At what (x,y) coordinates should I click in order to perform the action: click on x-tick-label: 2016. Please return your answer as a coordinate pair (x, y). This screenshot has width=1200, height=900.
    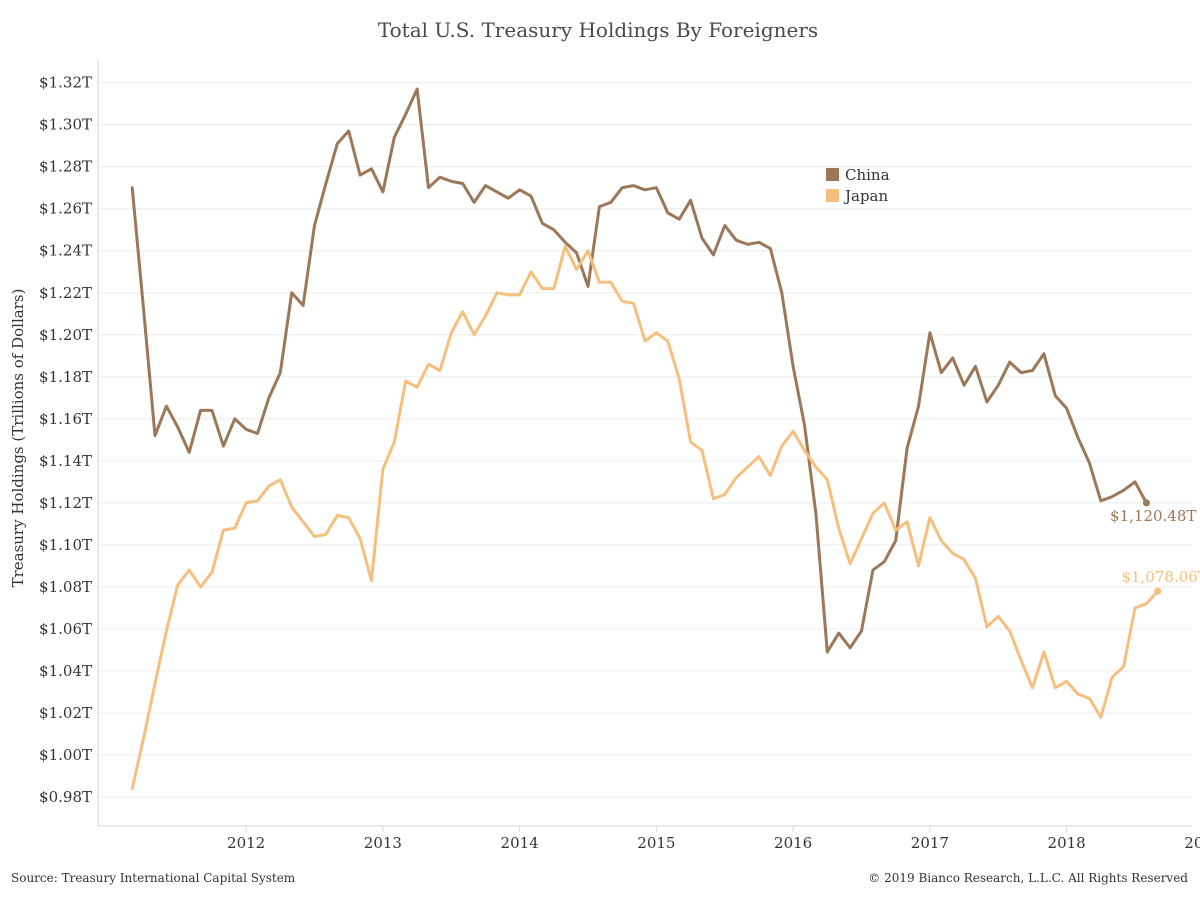
    Looking at the image, I should click on (793, 843).